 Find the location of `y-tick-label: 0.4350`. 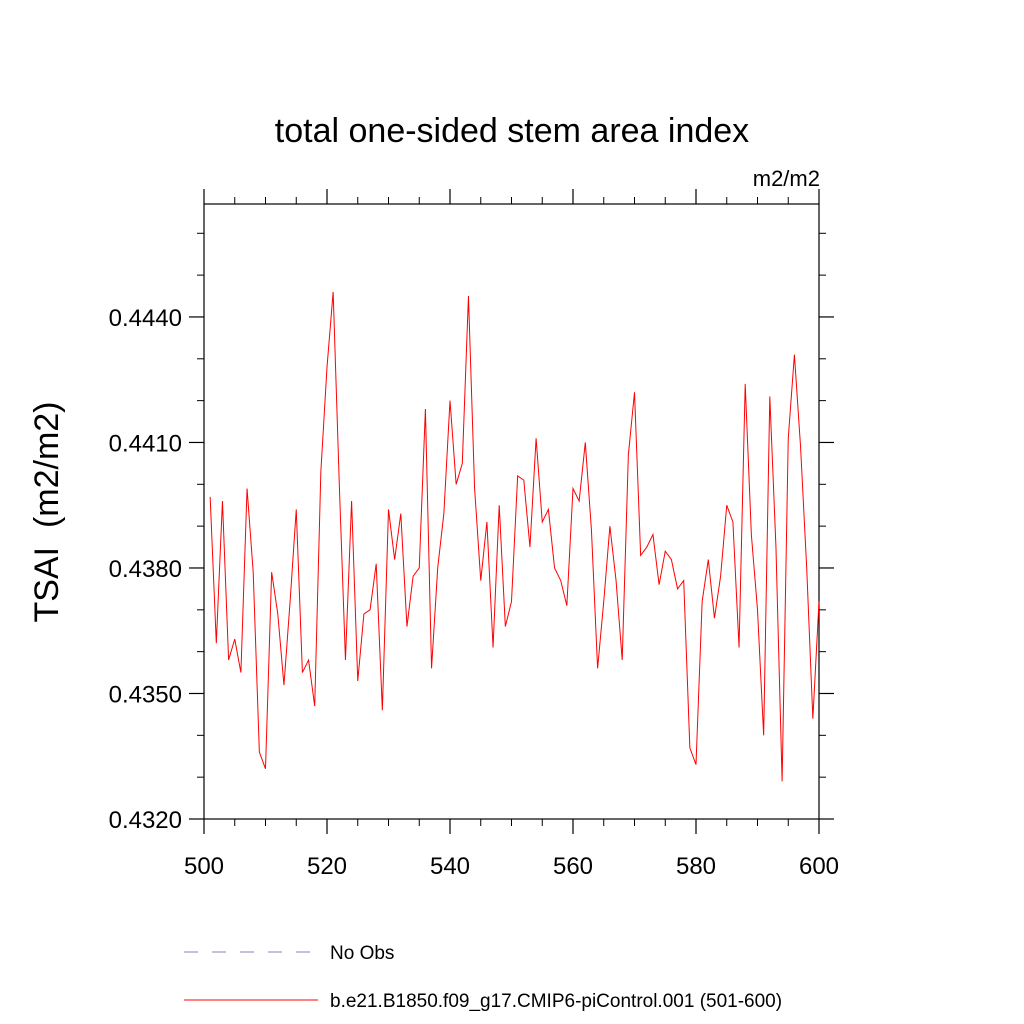

y-tick-label: 0.4350 is located at coordinates (145, 694).